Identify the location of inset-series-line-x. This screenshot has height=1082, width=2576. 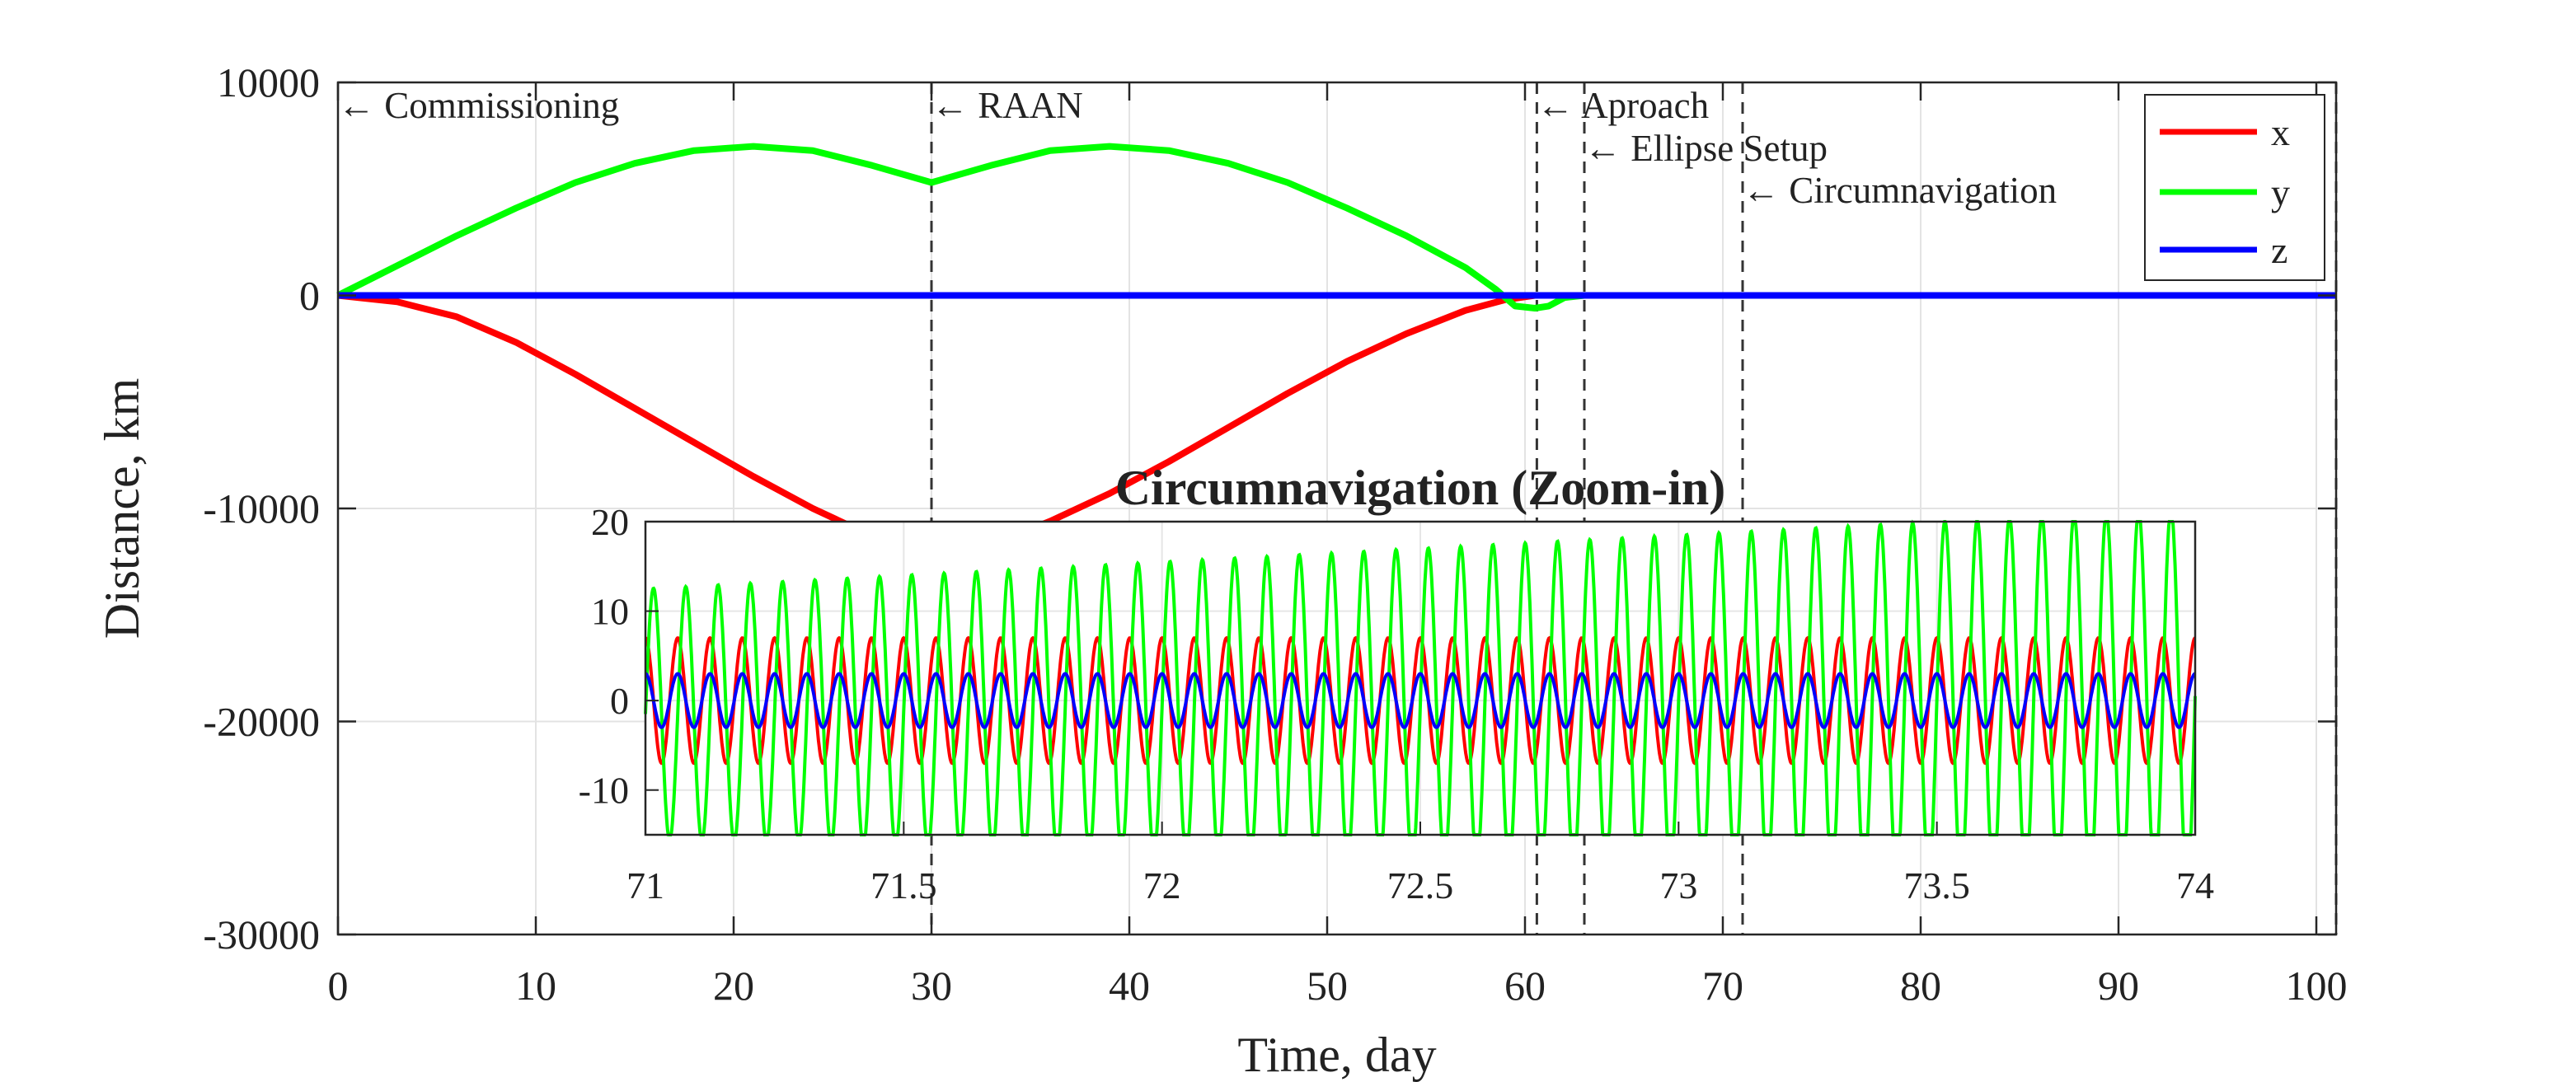
(1420, 700).